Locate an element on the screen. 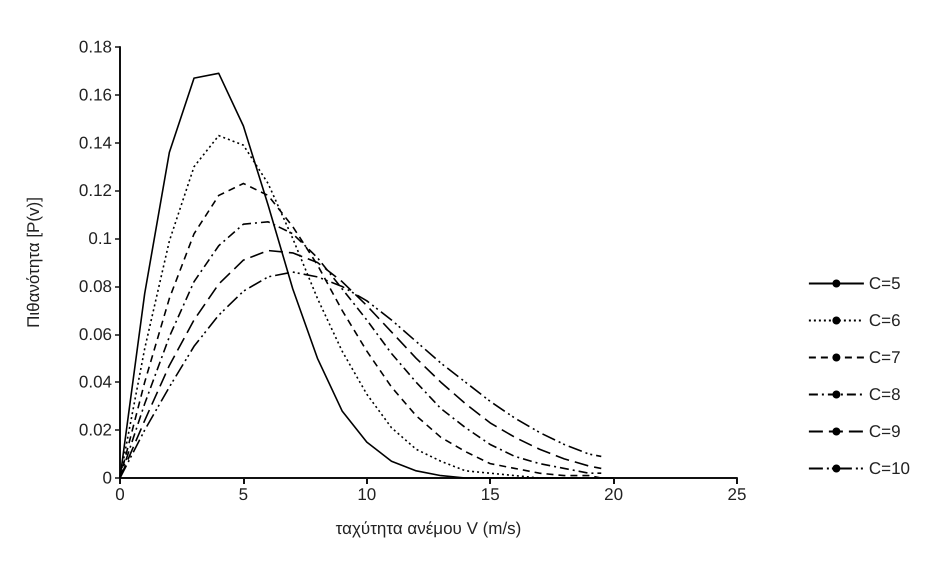  y-tick-label: 0.02 is located at coordinates (95, 430).